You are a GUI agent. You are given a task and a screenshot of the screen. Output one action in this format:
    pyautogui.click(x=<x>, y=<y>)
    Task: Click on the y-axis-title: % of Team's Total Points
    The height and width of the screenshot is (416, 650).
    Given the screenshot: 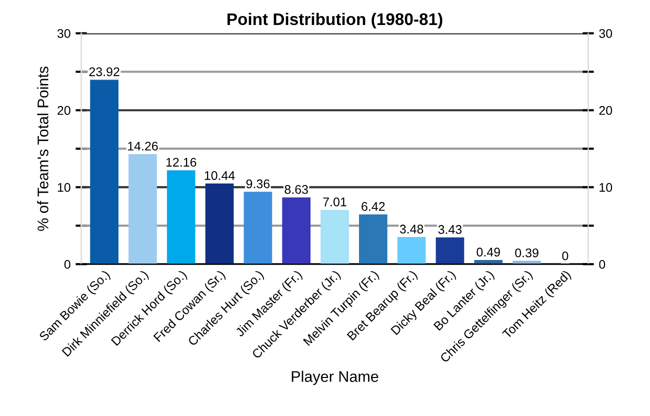 What is the action you would take?
    pyautogui.click(x=42, y=148)
    